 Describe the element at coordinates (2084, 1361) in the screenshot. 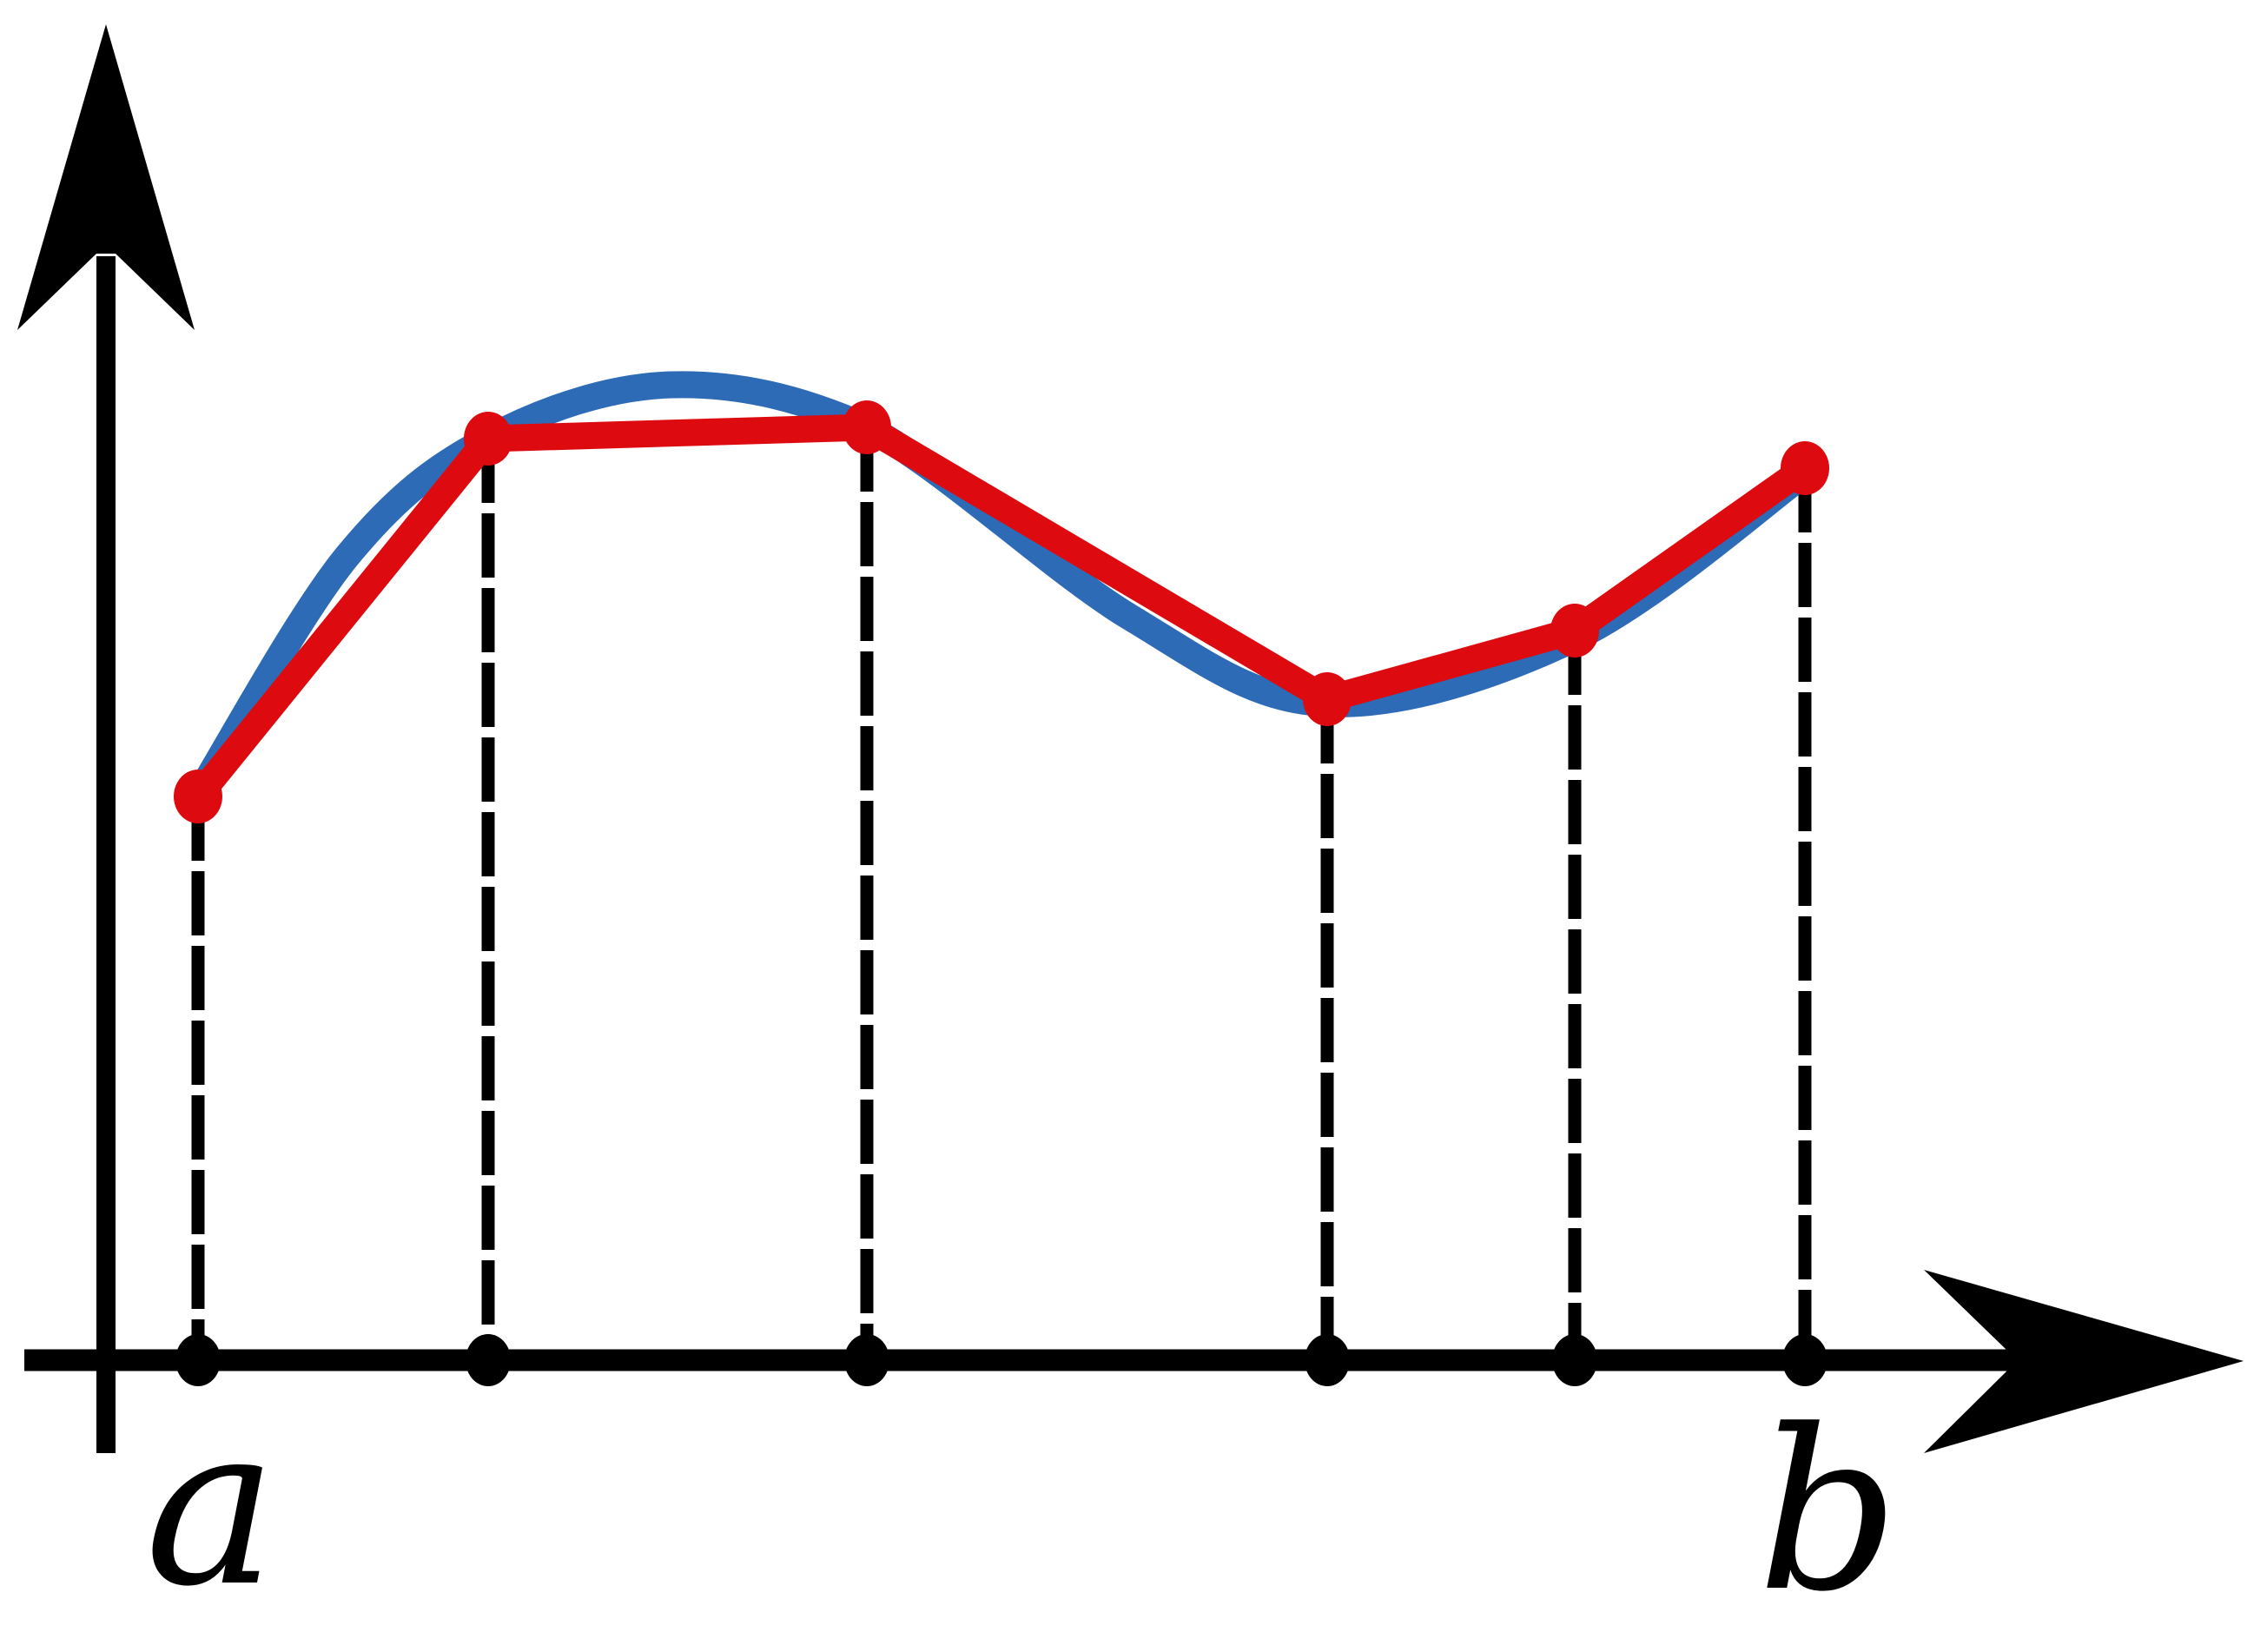

I see `x-axis-arrowhead-icon` at that location.